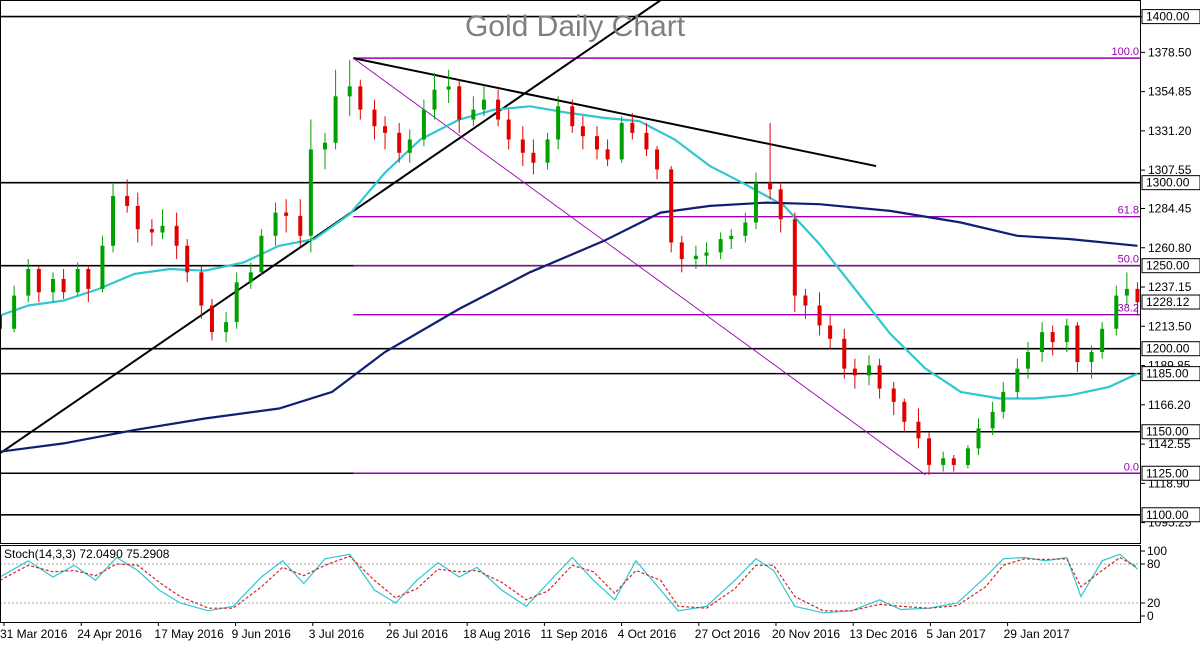 This screenshot has height=645, width=1200. What do you see at coordinates (1157, 551) in the screenshot?
I see `stoch-tick-label-0: 100` at bounding box center [1157, 551].